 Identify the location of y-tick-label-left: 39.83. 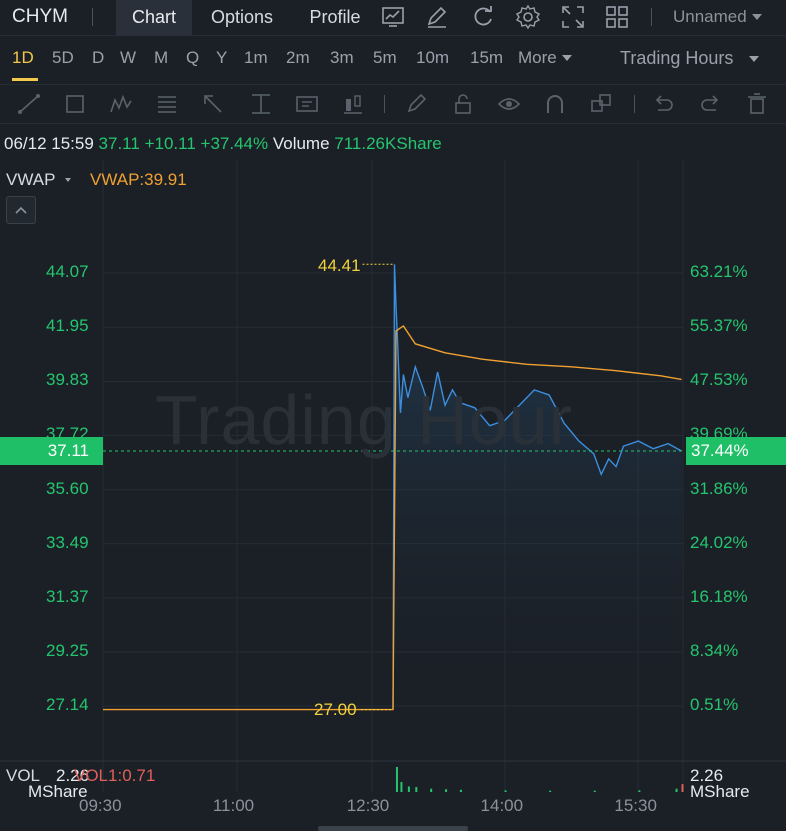
(67, 380).